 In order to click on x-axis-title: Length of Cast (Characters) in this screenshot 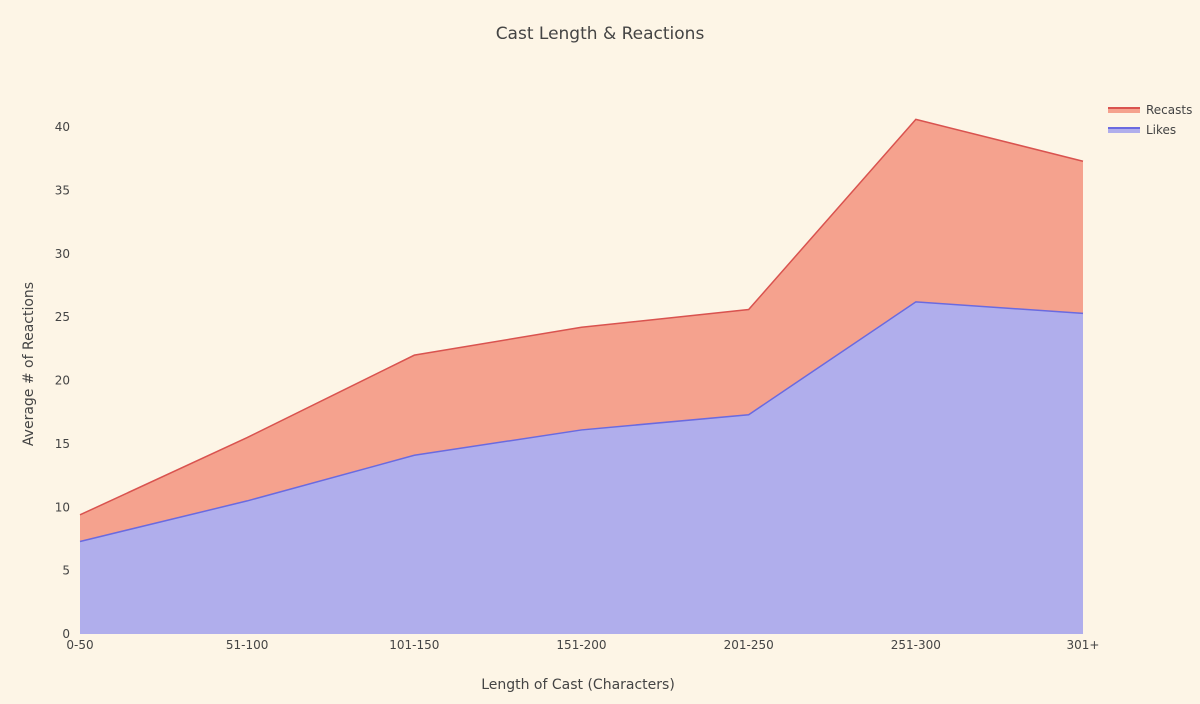, I will do `click(578, 685)`.